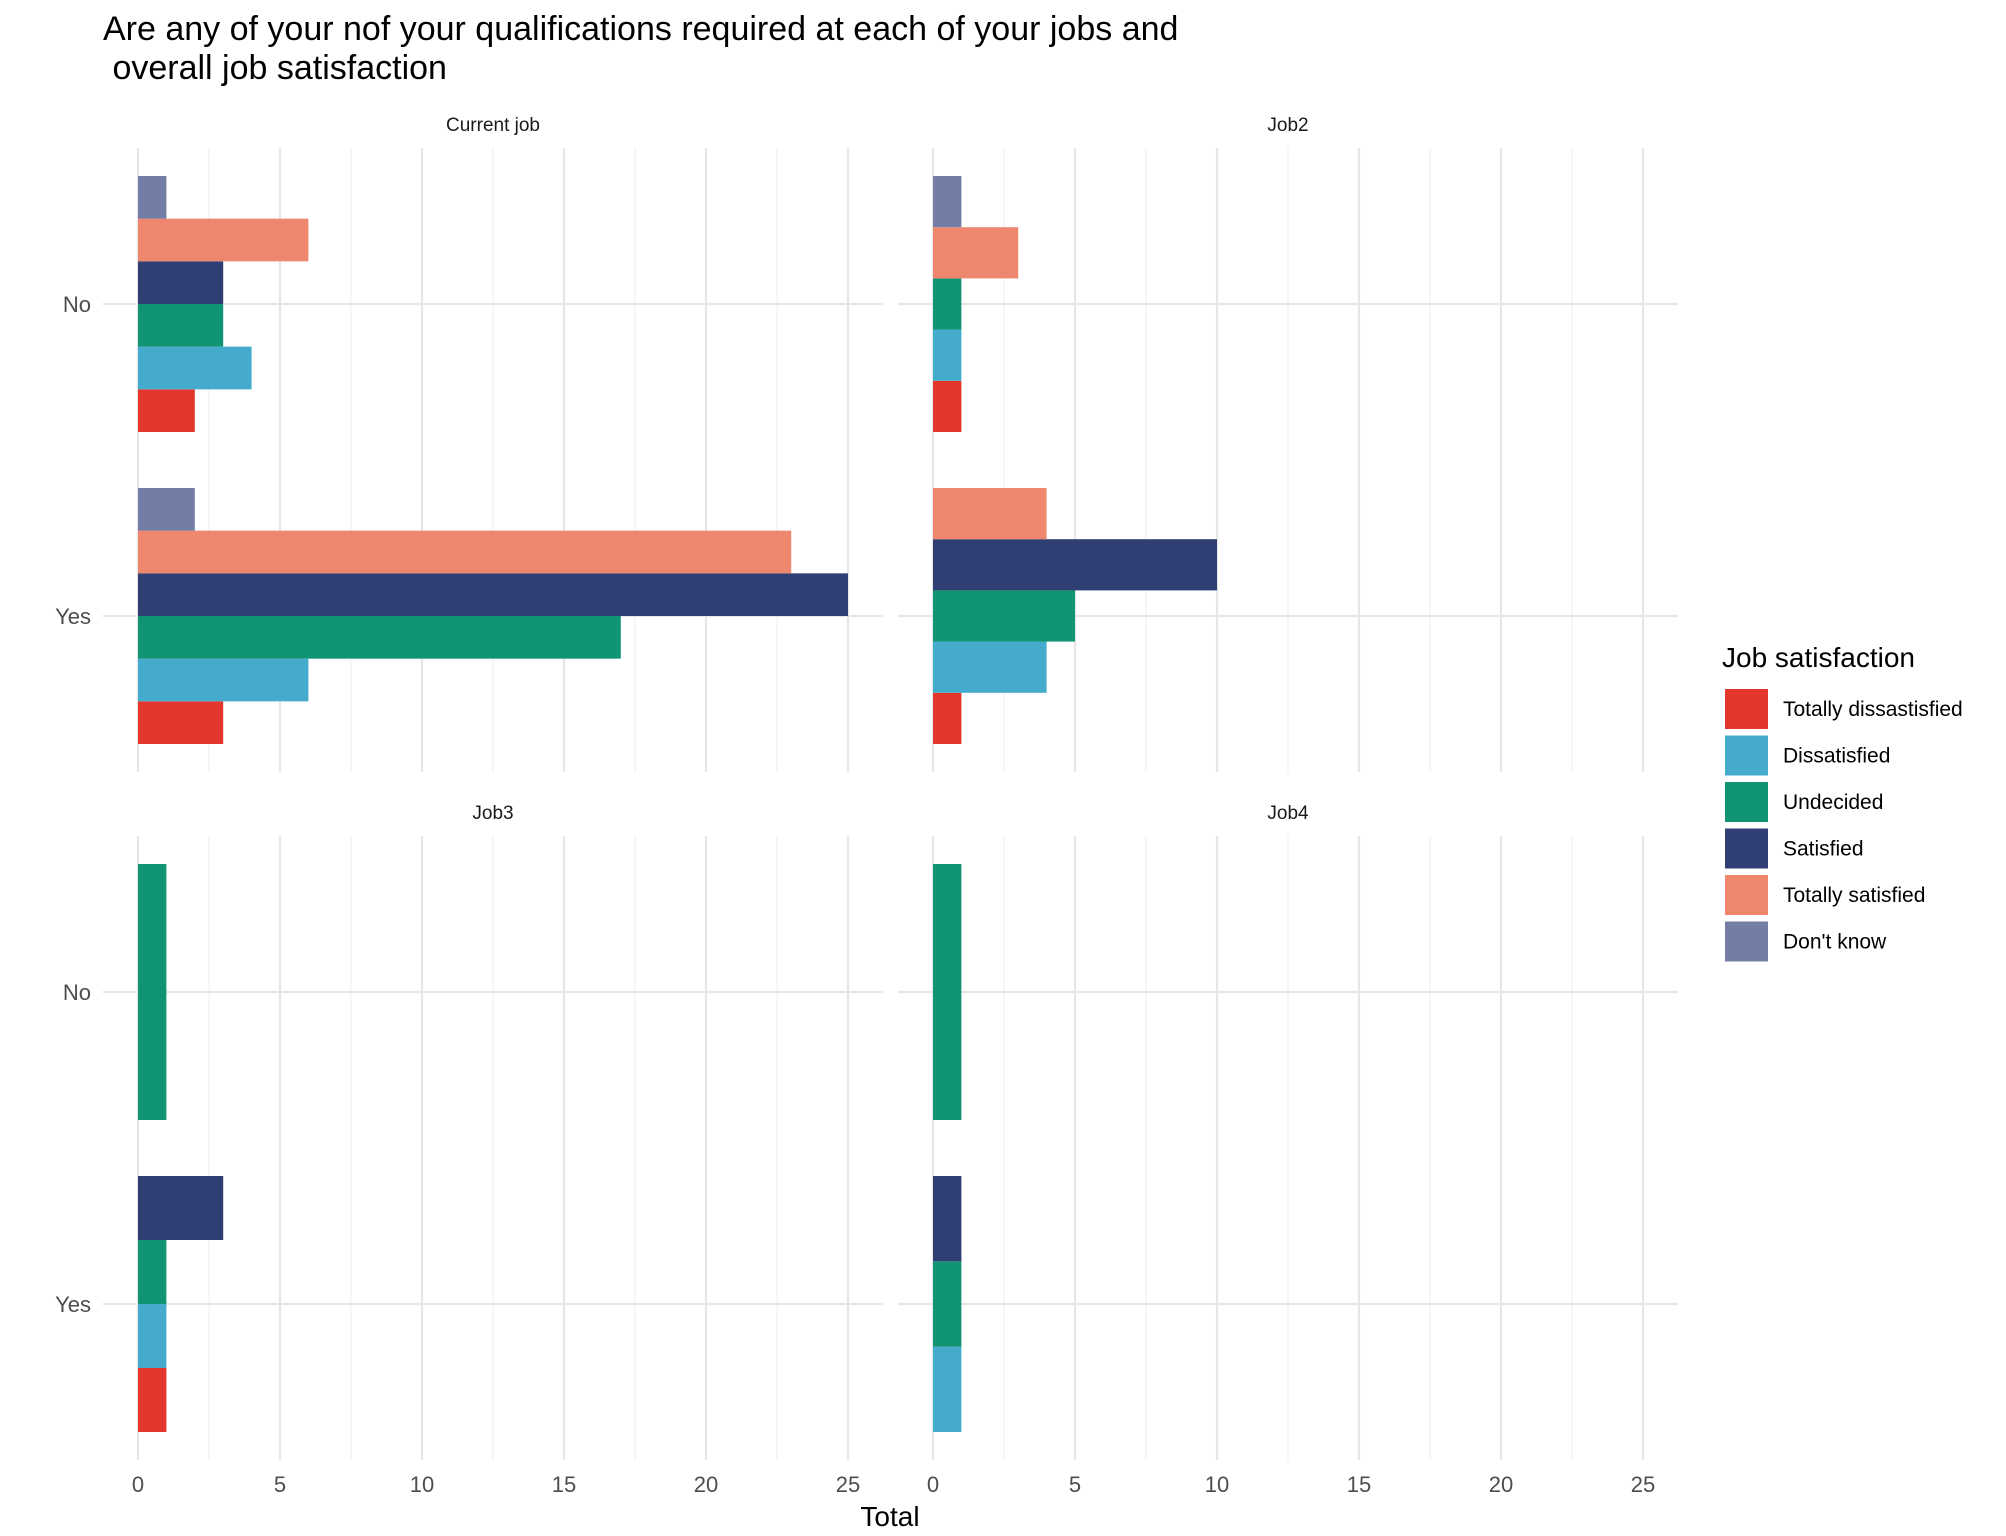  I want to click on bar-current-job-yes-undecided, so click(379, 637).